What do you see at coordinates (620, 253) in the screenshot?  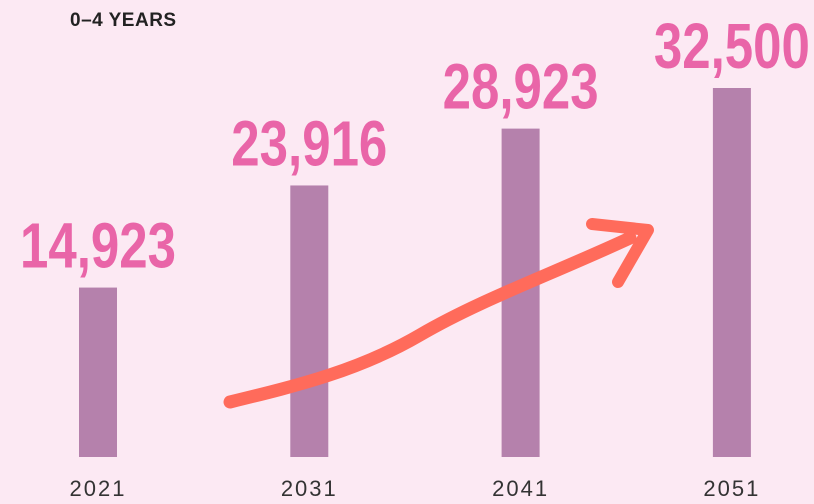 I see `arrow-head` at bounding box center [620, 253].